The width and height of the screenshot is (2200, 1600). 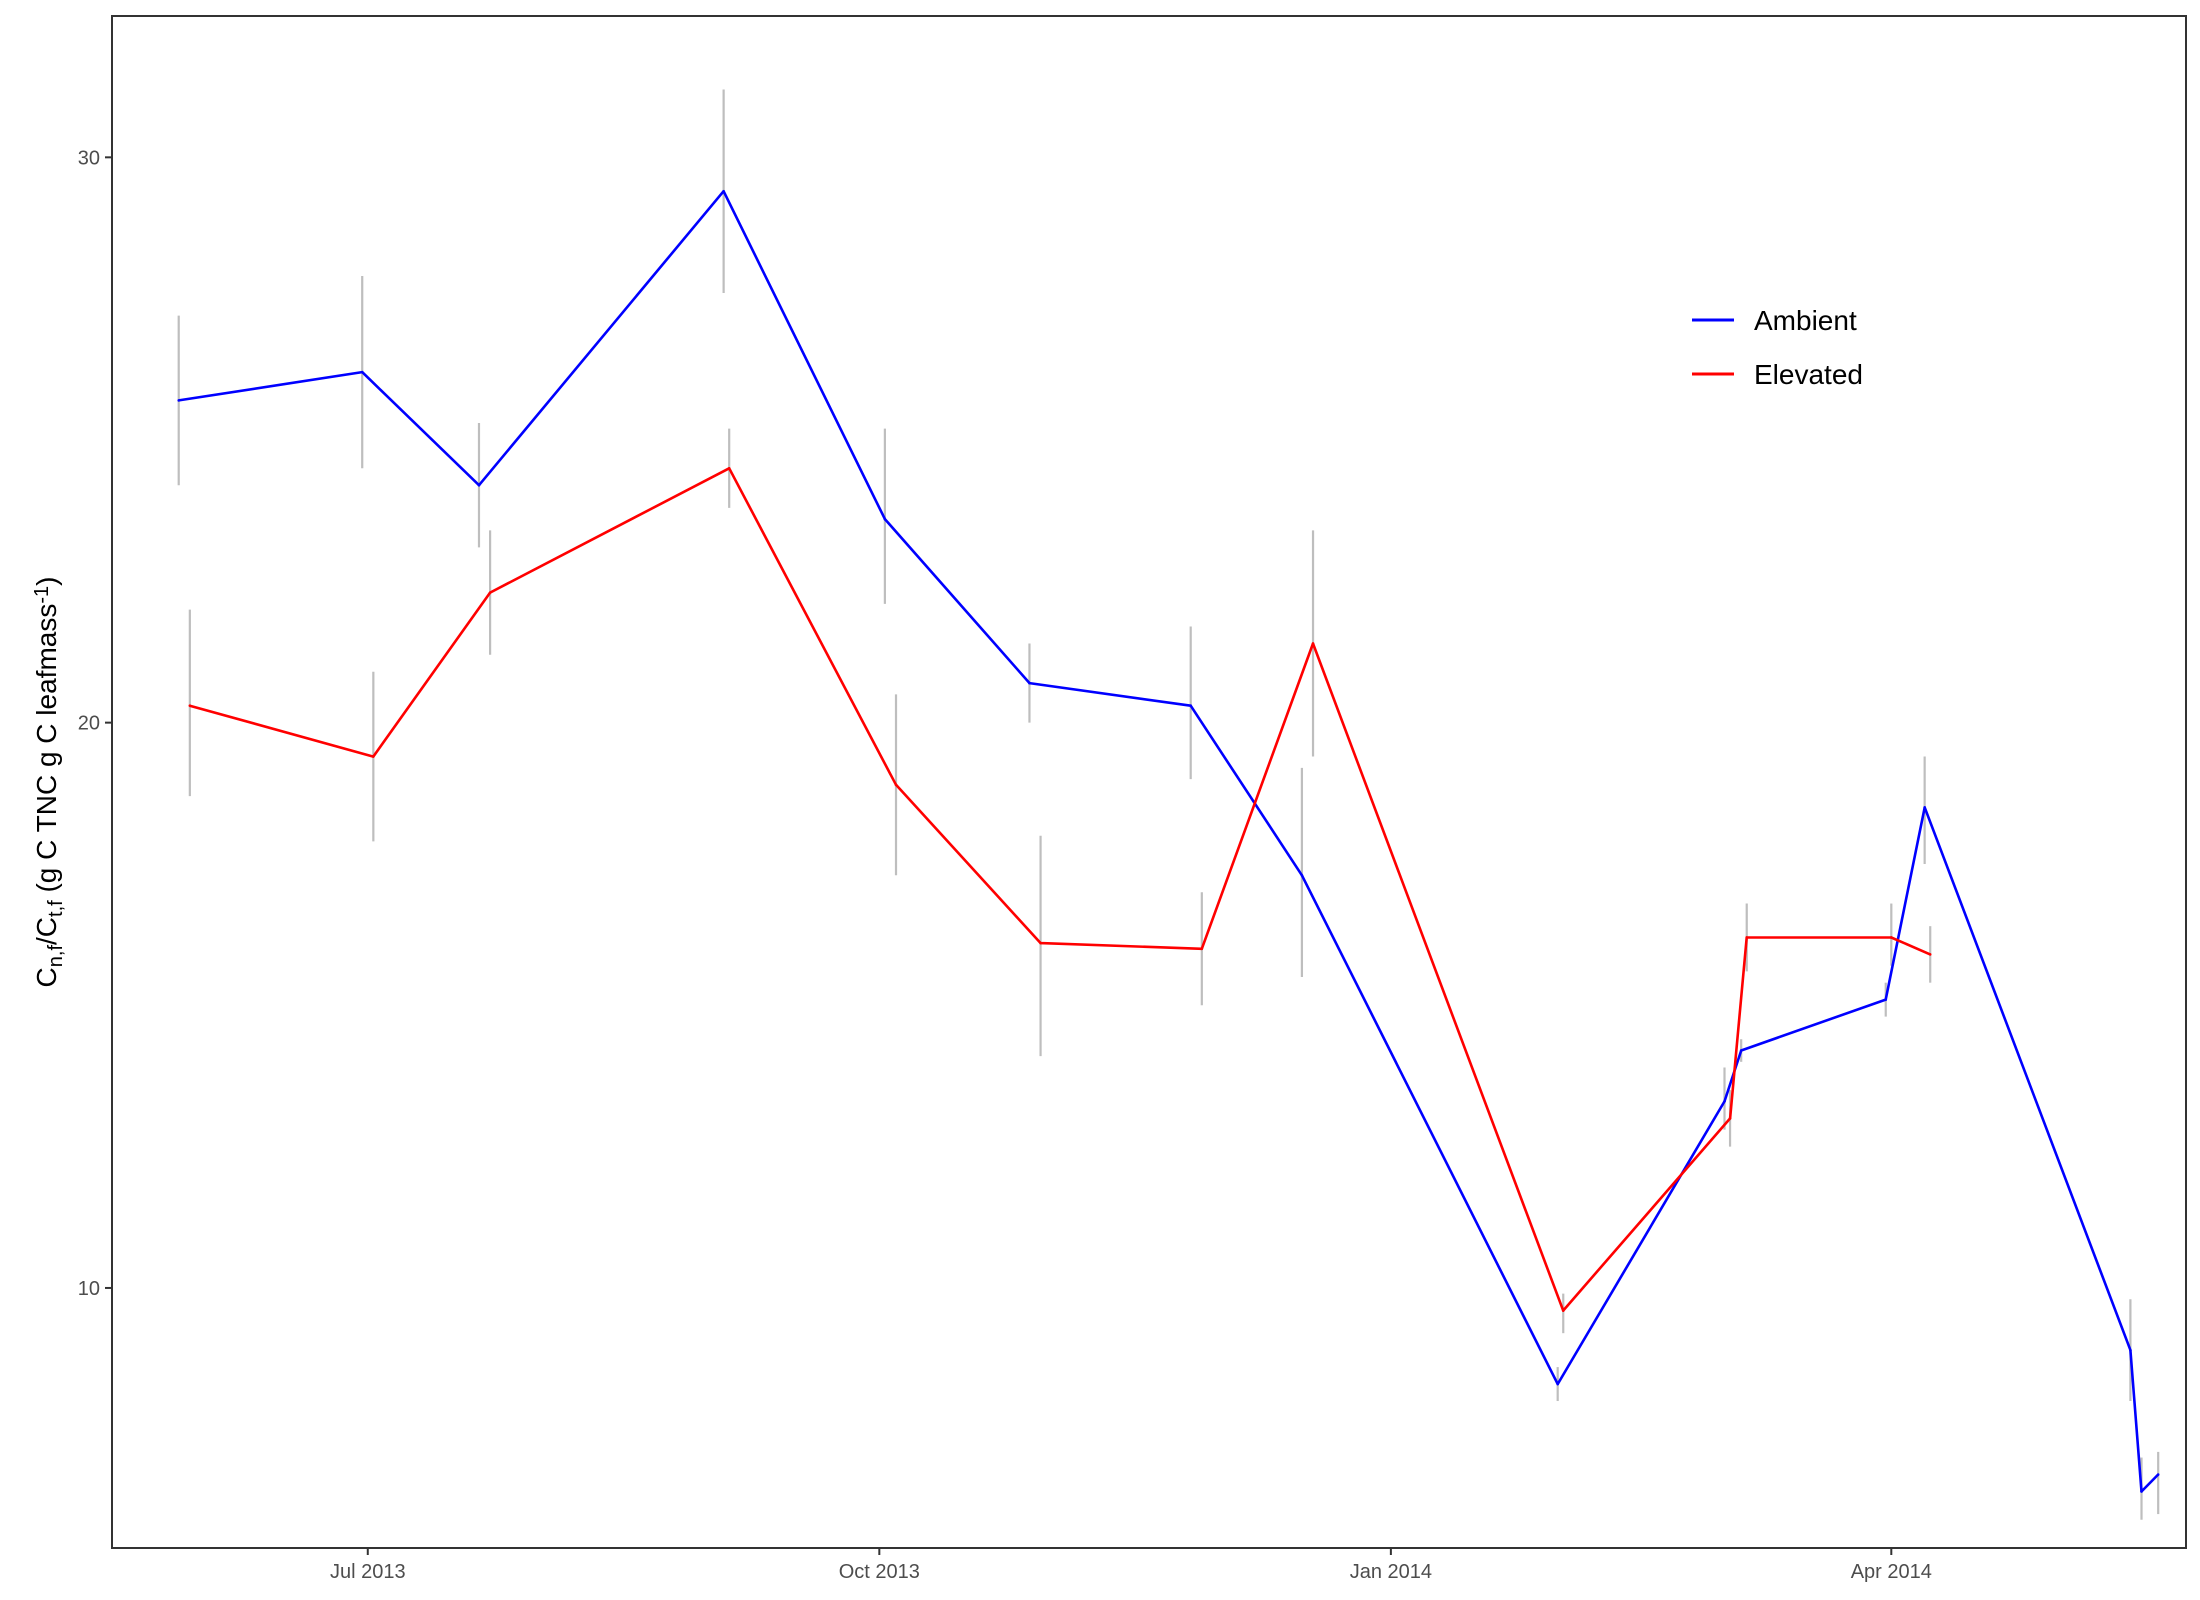 I want to click on y-axis: 10 20 30, so click(x=95, y=723).